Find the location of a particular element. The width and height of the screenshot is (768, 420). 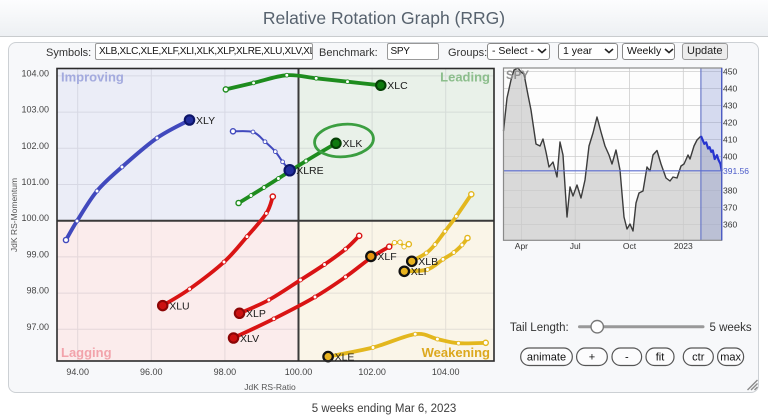

svg-text: XLK is located at coordinates (353, 144).